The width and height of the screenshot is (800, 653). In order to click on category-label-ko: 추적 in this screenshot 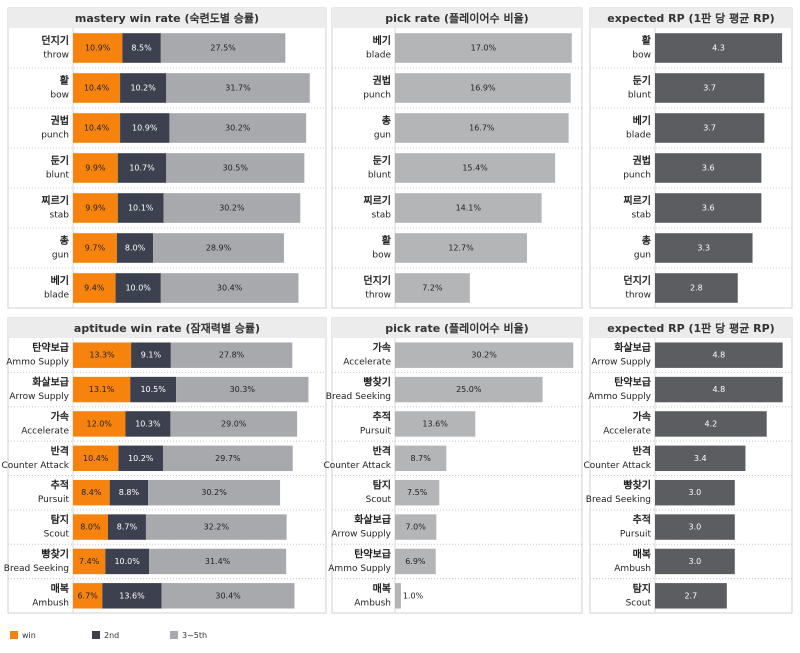, I will do `click(642, 519)`.